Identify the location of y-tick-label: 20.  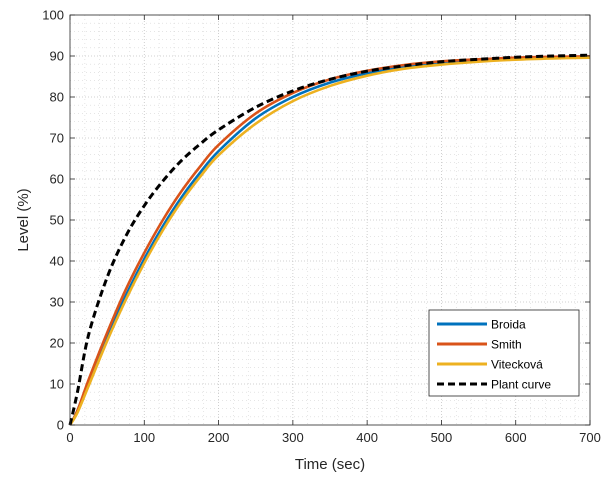
(57, 343).